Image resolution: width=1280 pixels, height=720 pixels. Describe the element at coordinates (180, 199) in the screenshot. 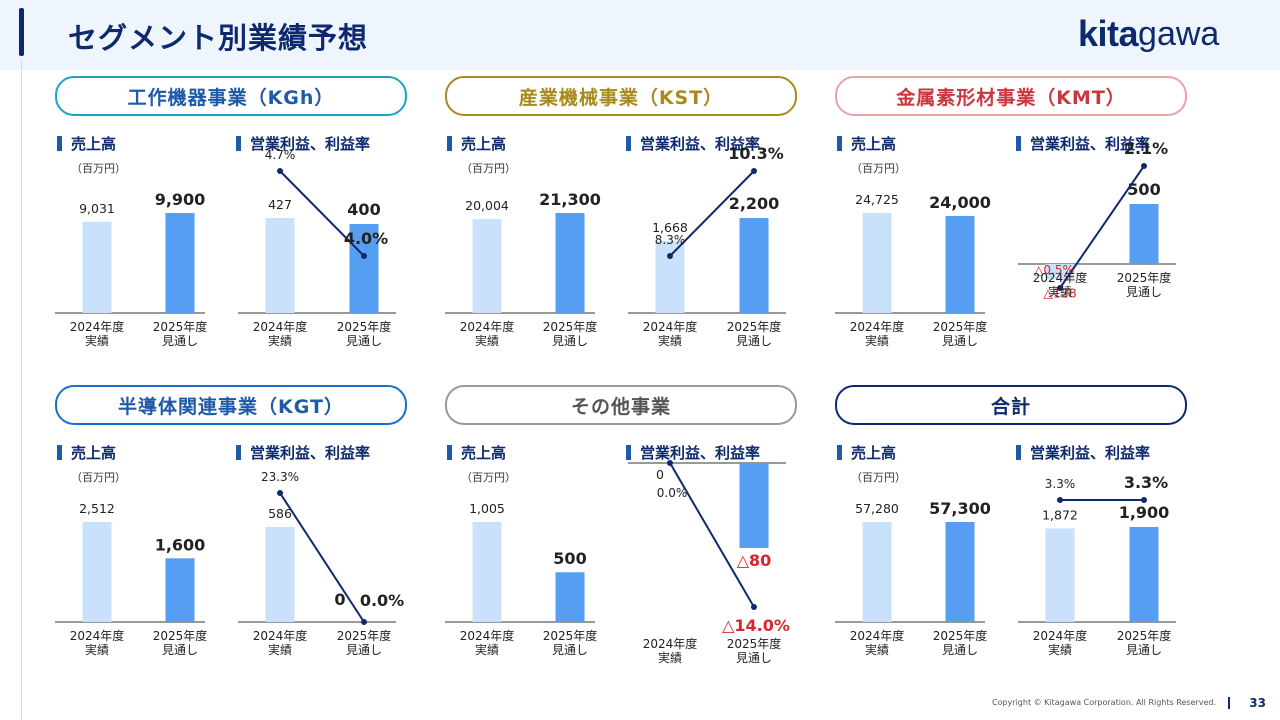

I see `sales-value-forecast: 9,900` at that location.